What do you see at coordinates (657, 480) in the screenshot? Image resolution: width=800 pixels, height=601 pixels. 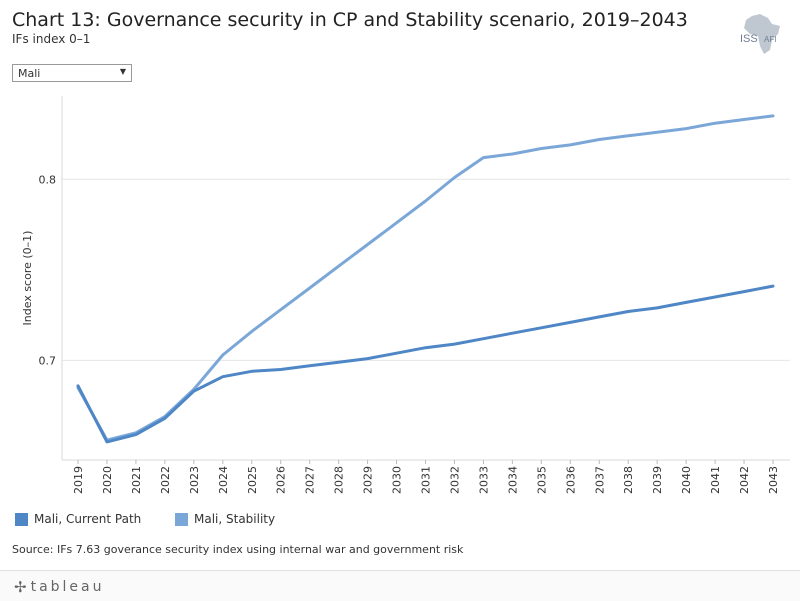 I see `x-tick-label: 2039` at bounding box center [657, 480].